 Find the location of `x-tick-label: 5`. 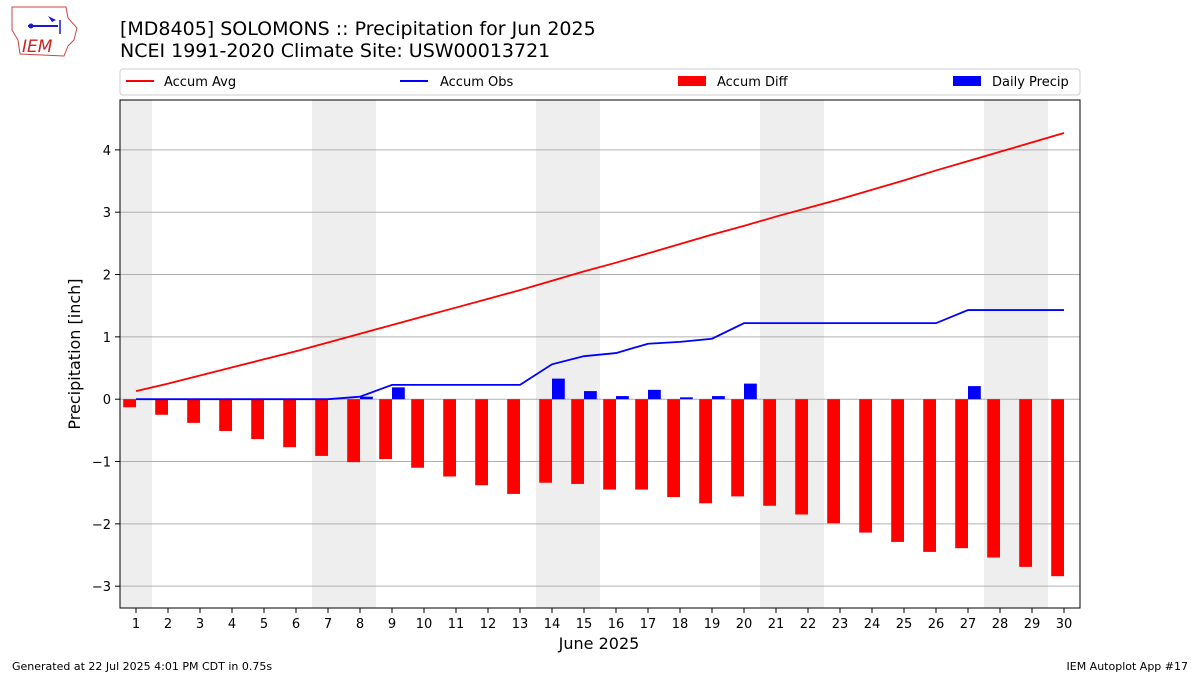

x-tick-label: 5 is located at coordinates (264, 624).